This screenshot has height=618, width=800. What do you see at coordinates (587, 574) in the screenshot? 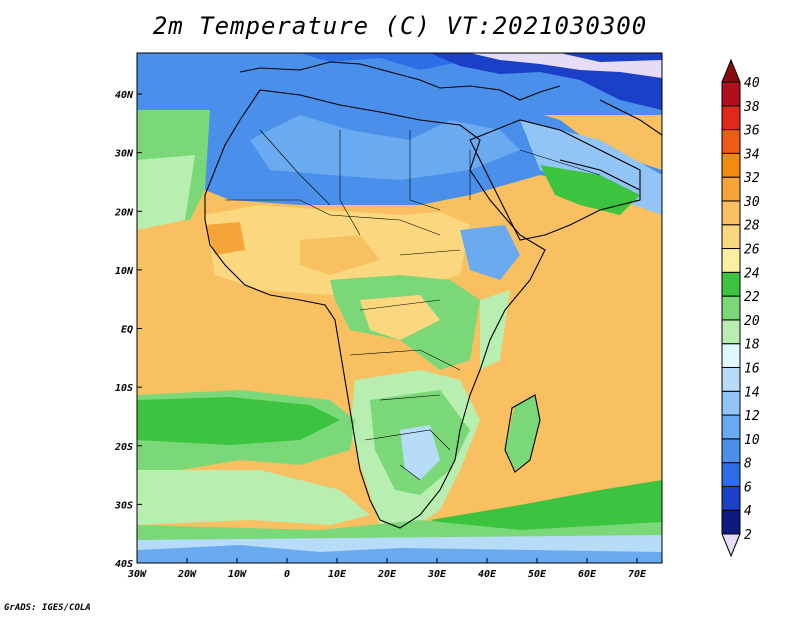
I see `x-tick-label: 60E` at bounding box center [587, 574].